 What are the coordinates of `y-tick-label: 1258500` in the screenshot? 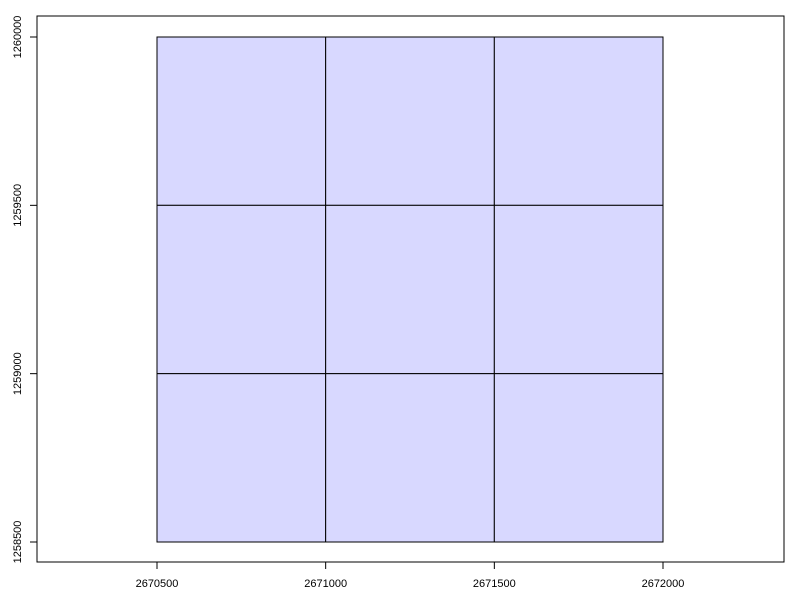 It's located at (18, 542).